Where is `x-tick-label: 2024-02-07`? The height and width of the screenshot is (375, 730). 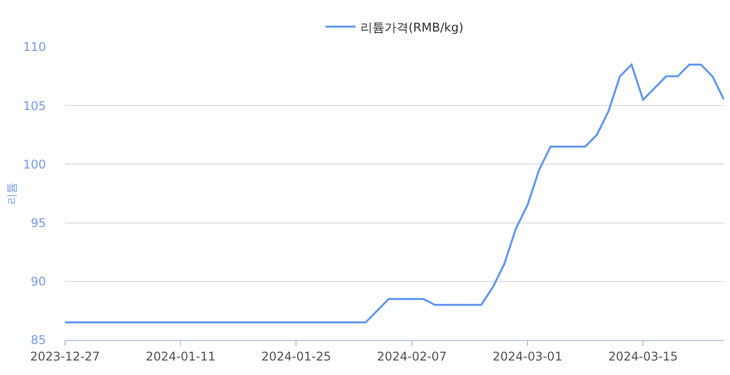
x-tick-label: 2024-02-07 is located at coordinates (411, 356).